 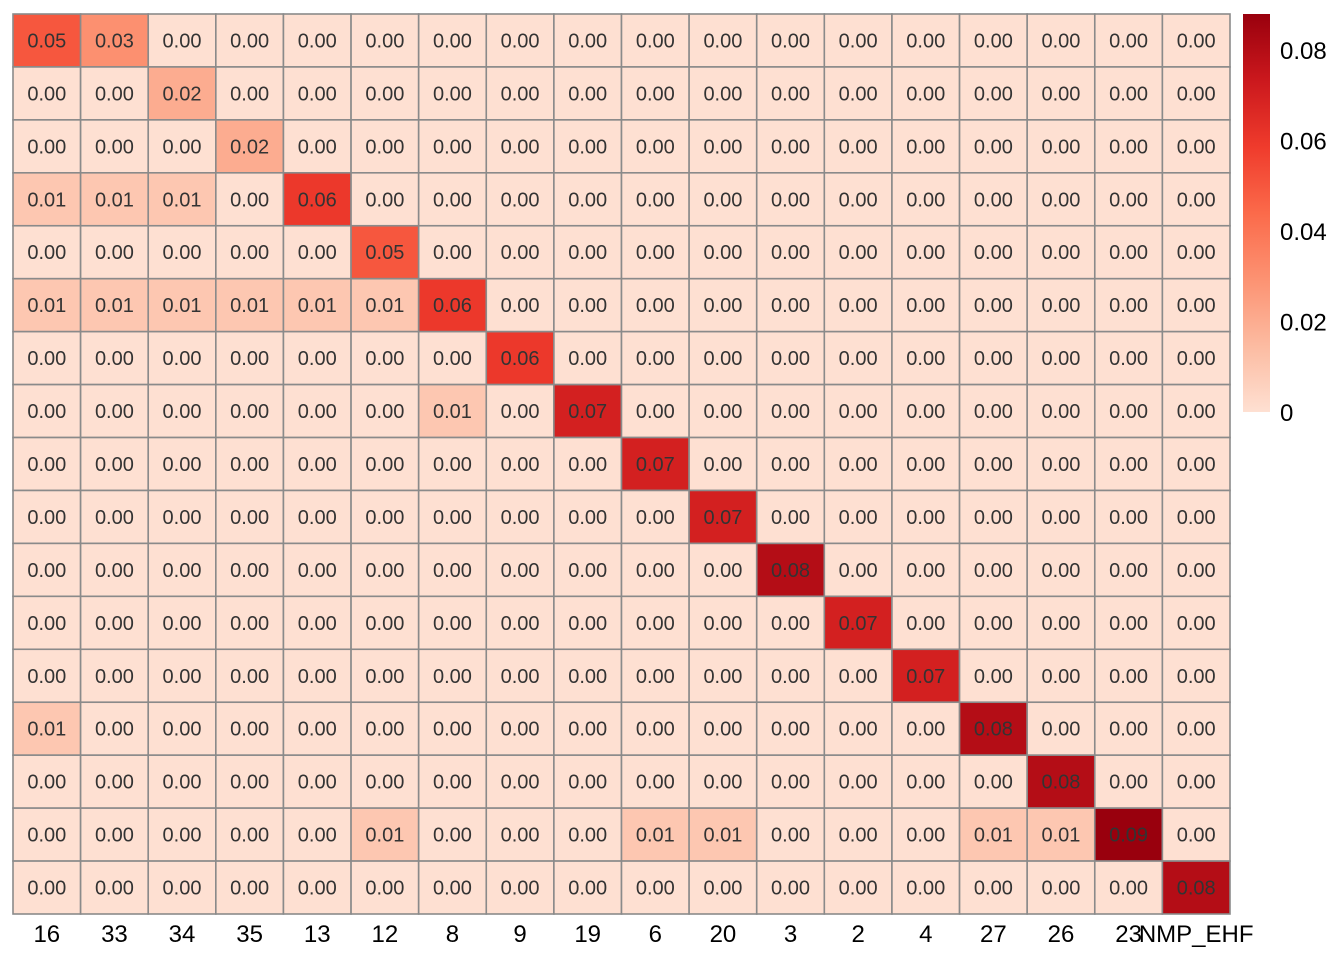 What do you see at coordinates (1128, 934) in the screenshot?
I see `x-tick-label: 23` at bounding box center [1128, 934].